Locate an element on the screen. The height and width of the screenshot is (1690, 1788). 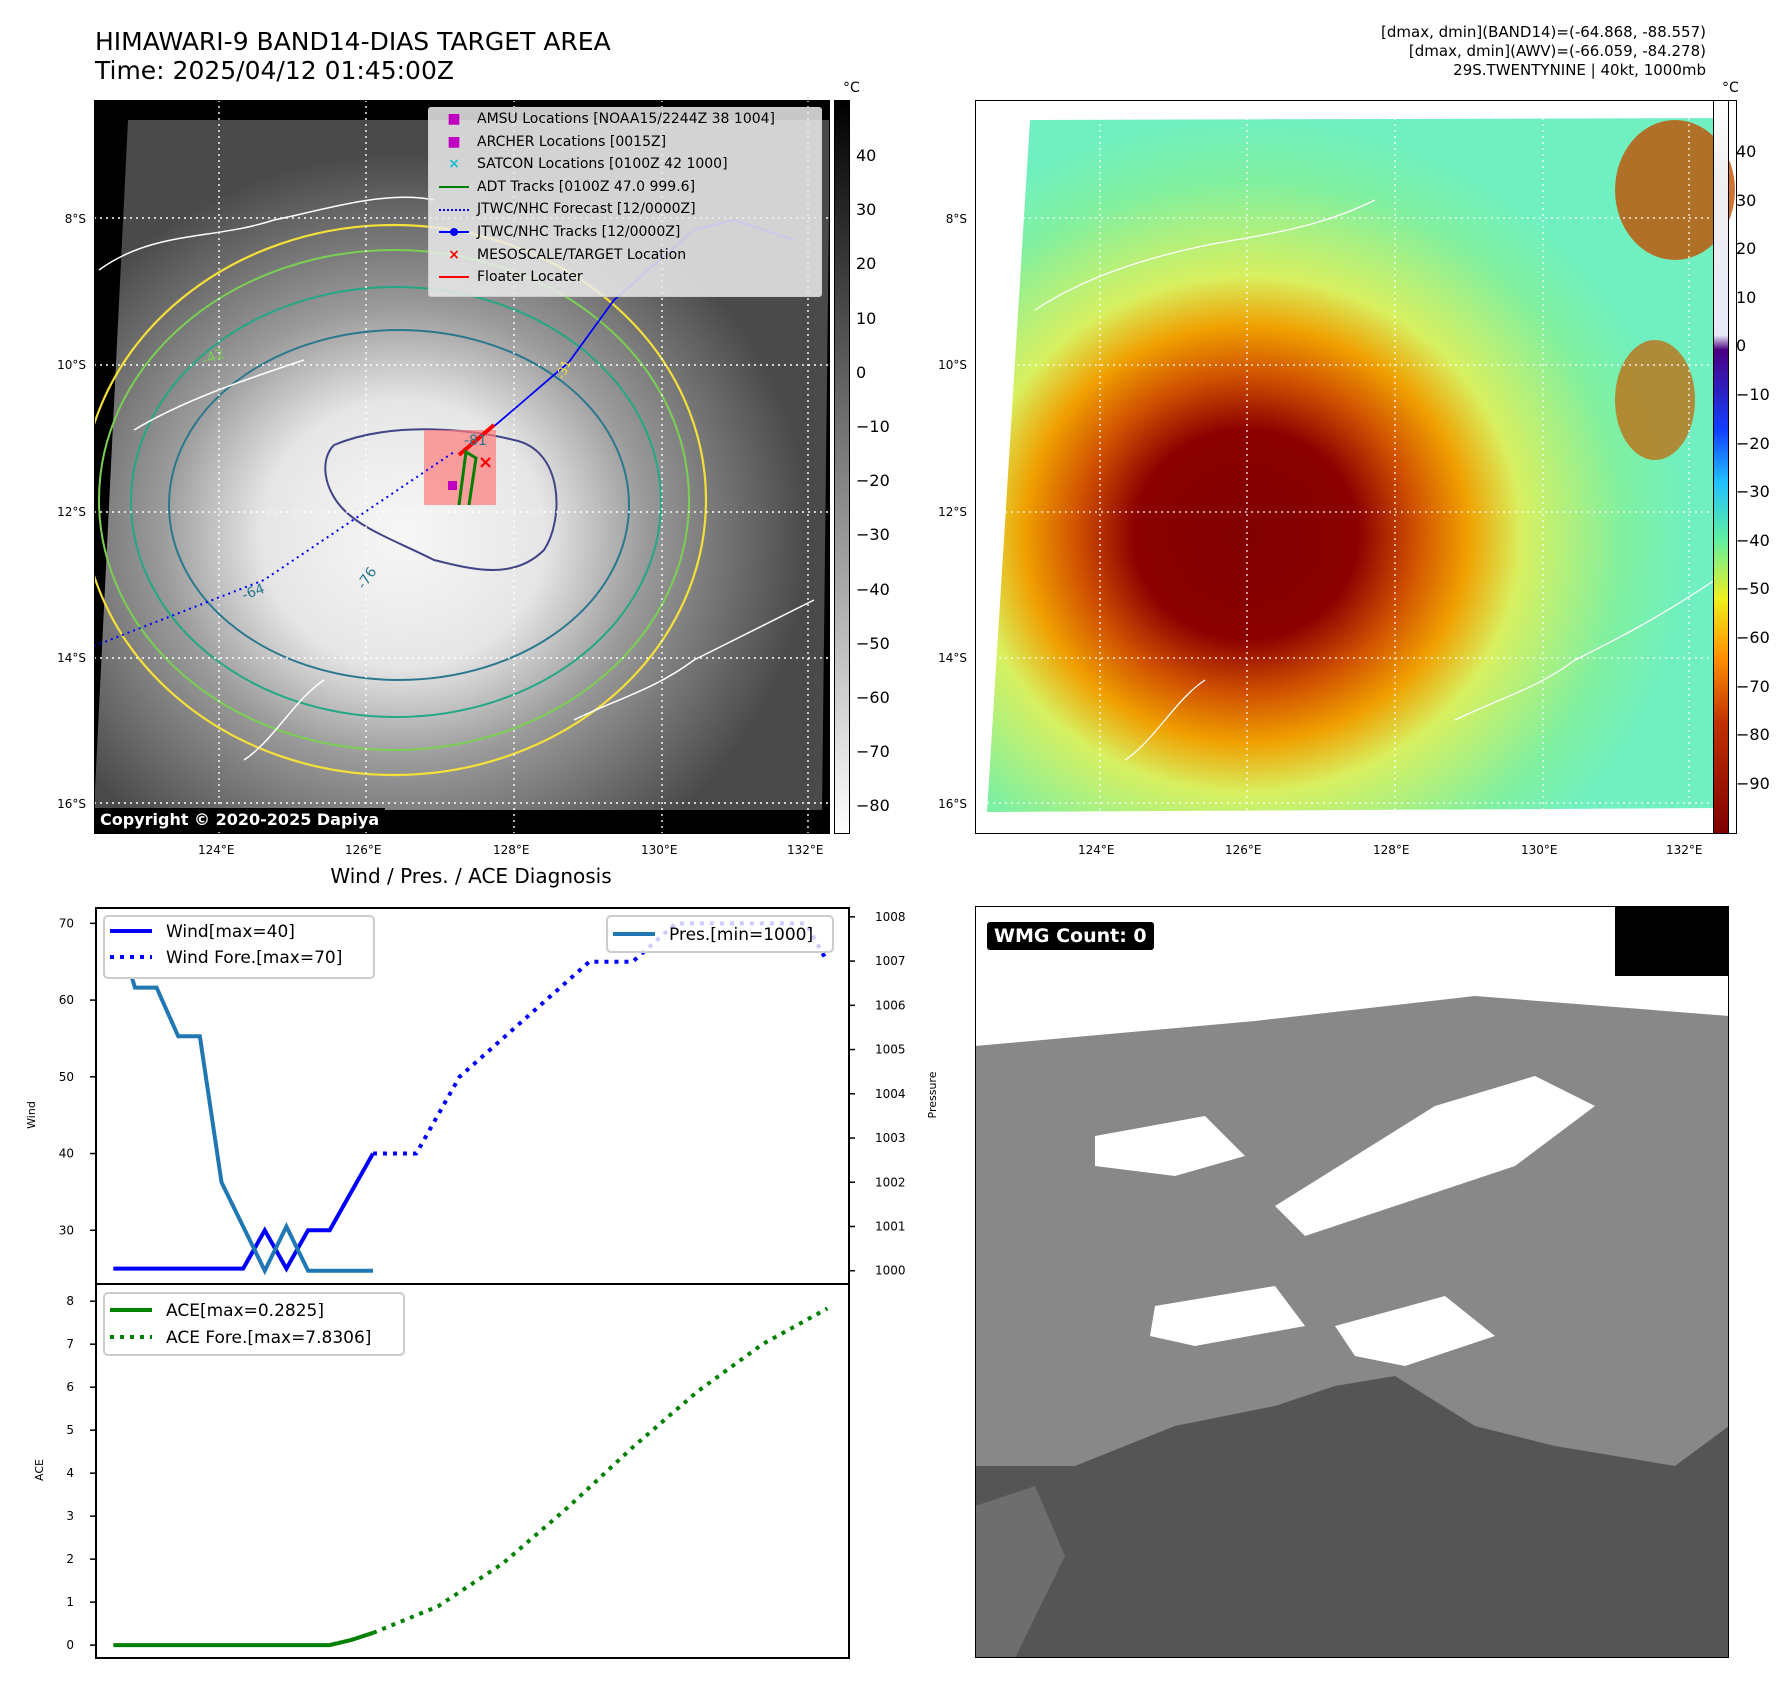
contour-green is located at coordinates (394, 500).